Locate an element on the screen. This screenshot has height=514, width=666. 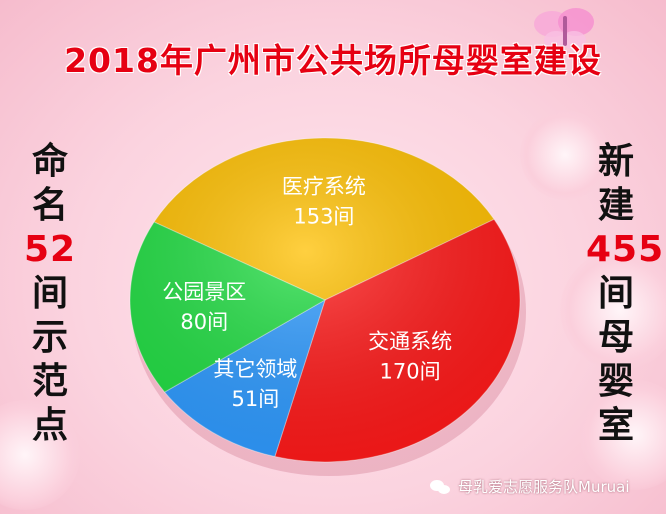
slice-value-label: 80间 is located at coordinates (204, 322).